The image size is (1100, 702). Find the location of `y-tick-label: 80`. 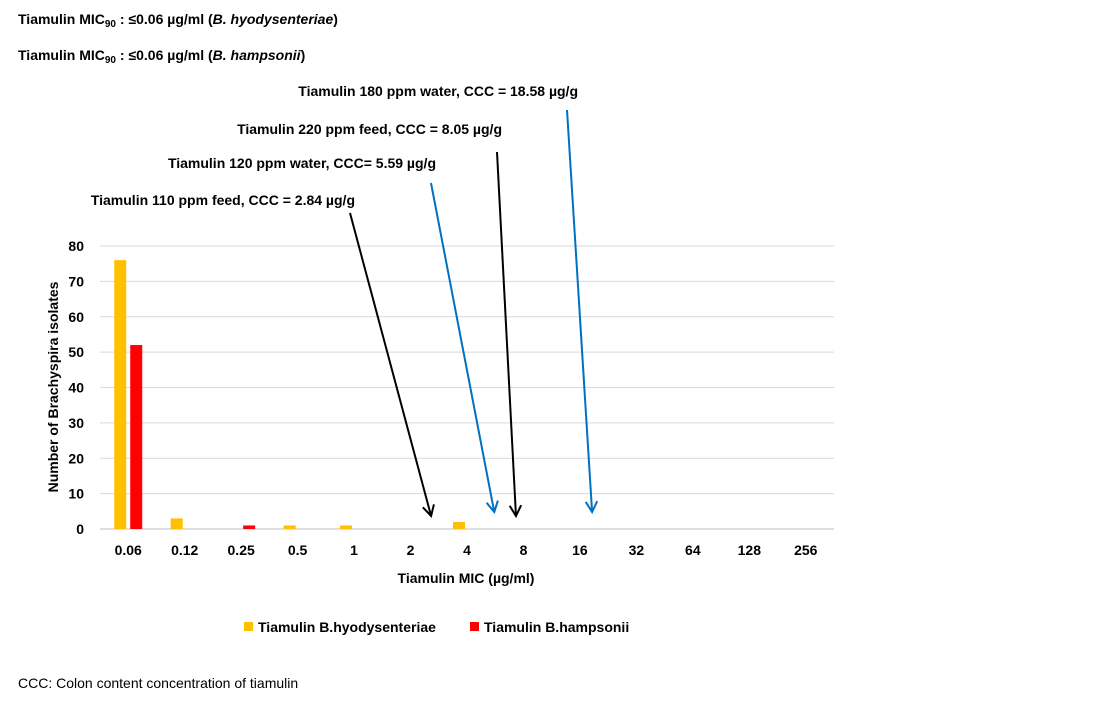

y-tick-label: 80 is located at coordinates (76, 246).